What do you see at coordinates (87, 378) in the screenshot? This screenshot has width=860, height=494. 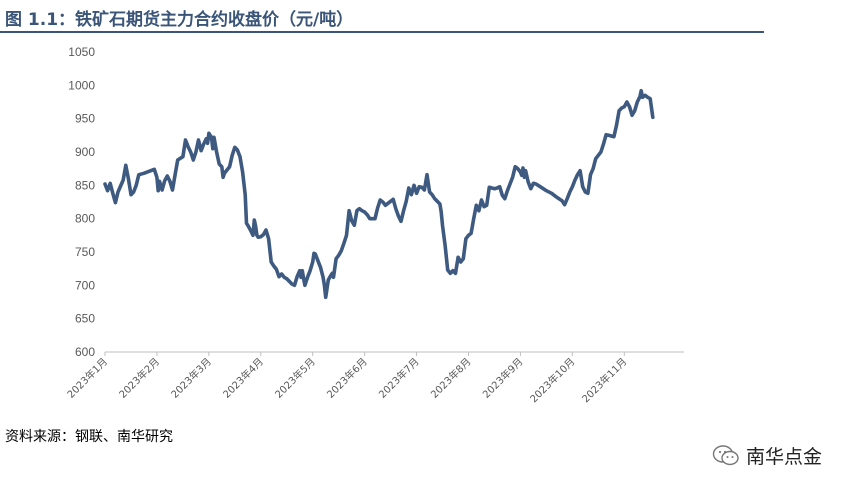 I see `x-tick-label: 2023年1月` at bounding box center [87, 378].